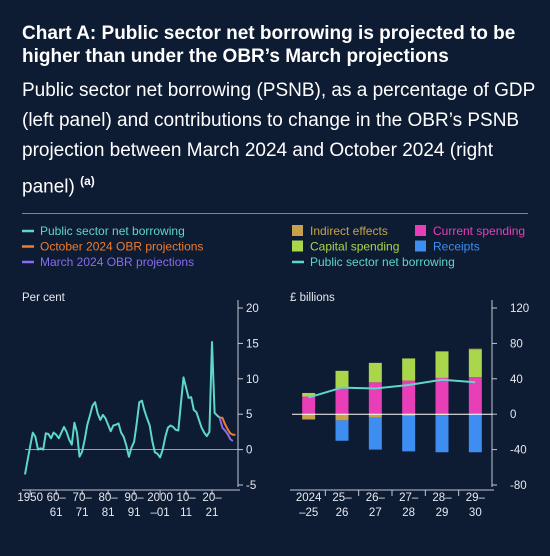 The width and height of the screenshot is (550, 556). I want to click on legend-label: Current spending, so click(479, 231).